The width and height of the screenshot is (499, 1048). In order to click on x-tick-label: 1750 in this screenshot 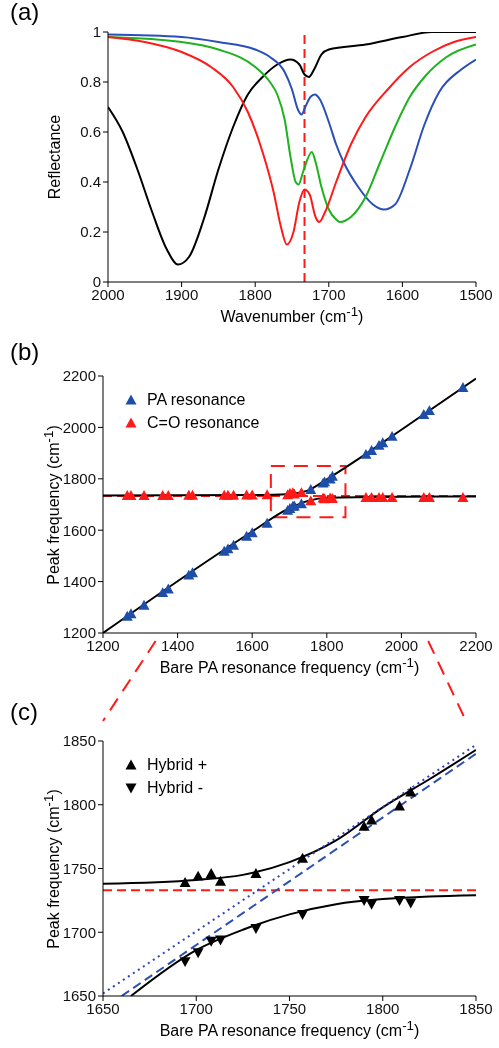, I will do `click(289, 1008)`.